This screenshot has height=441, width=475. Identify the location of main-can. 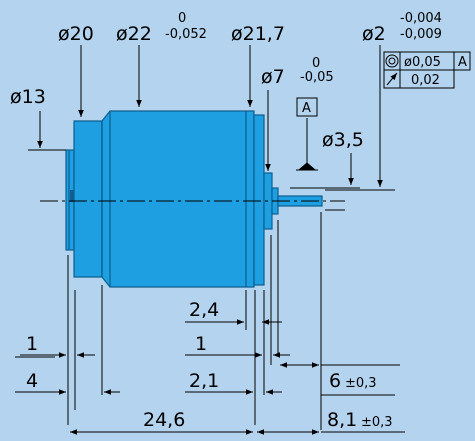
(178, 199).